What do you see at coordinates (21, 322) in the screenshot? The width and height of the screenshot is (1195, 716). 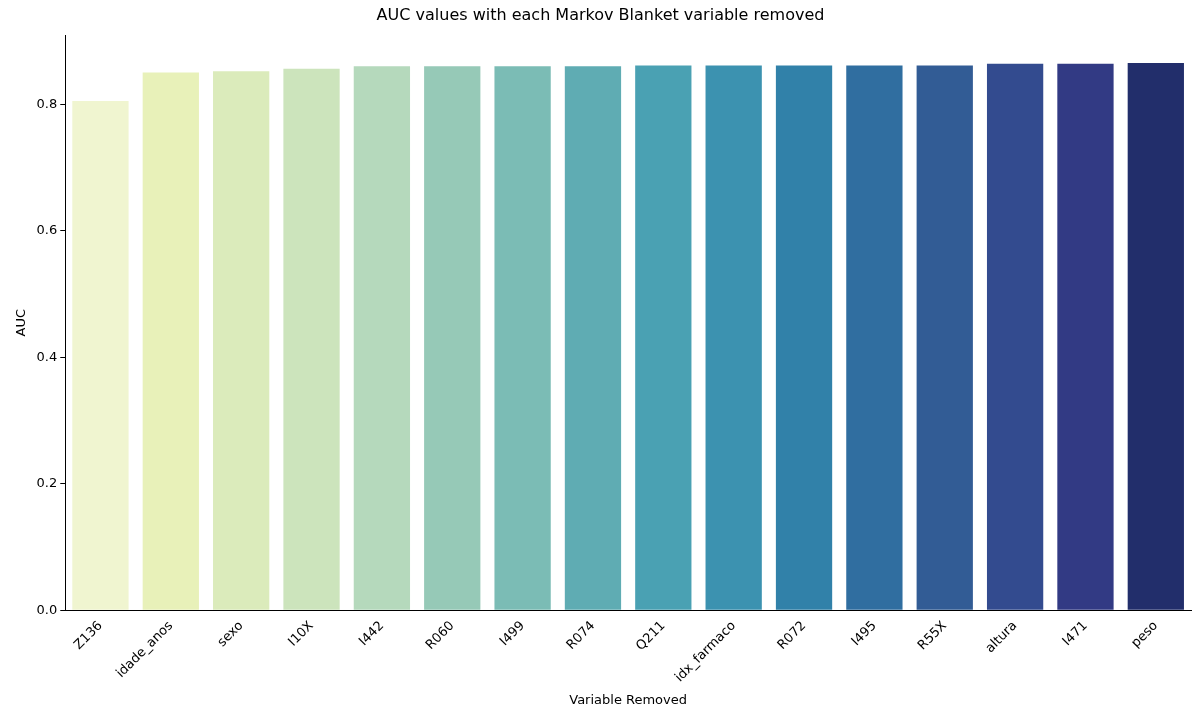 I see `y-axis-title: AUC` at bounding box center [21, 322].